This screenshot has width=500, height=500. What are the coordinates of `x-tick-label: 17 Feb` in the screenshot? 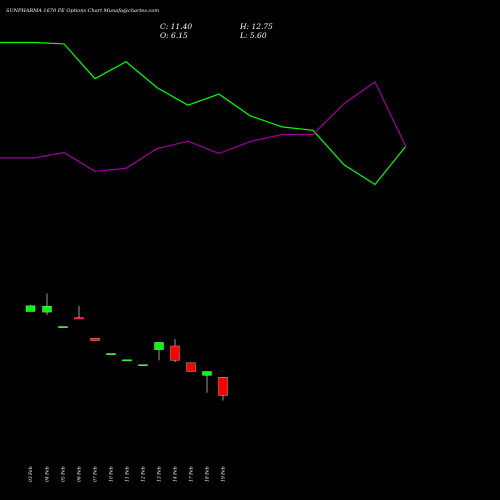 It's located at (192, 474).